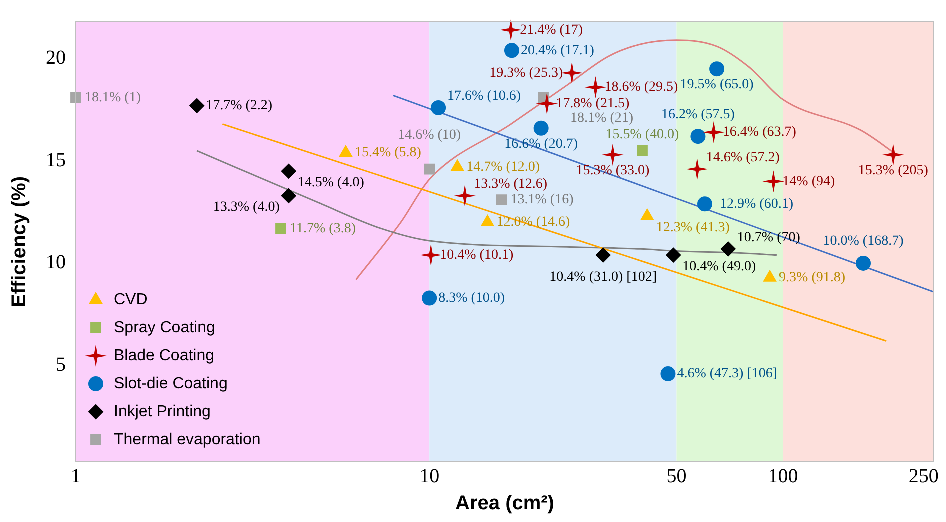 The image size is (946, 522). What do you see at coordinates (727, 374) in the screenshot?
I see `data-label: 4.6% (47.3) [106]` at bounding box center [727, 374].